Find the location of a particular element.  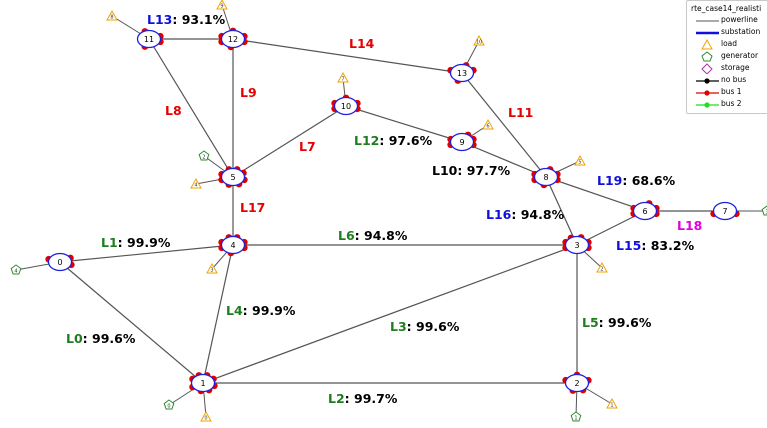

load-id: 6 is located at coordinates (487, 127).